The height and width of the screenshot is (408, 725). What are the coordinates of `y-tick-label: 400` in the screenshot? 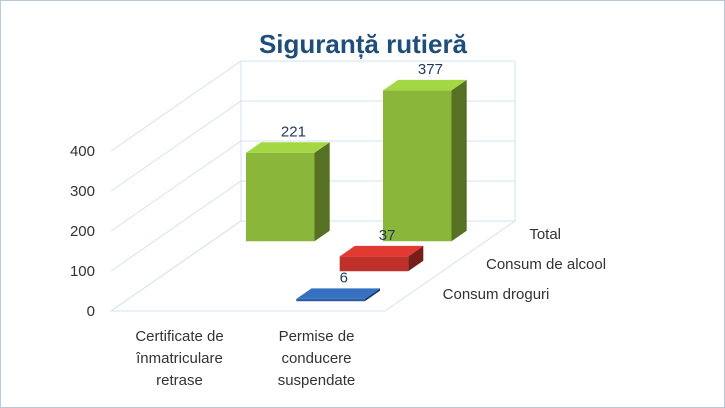 It's located at (82, 151).